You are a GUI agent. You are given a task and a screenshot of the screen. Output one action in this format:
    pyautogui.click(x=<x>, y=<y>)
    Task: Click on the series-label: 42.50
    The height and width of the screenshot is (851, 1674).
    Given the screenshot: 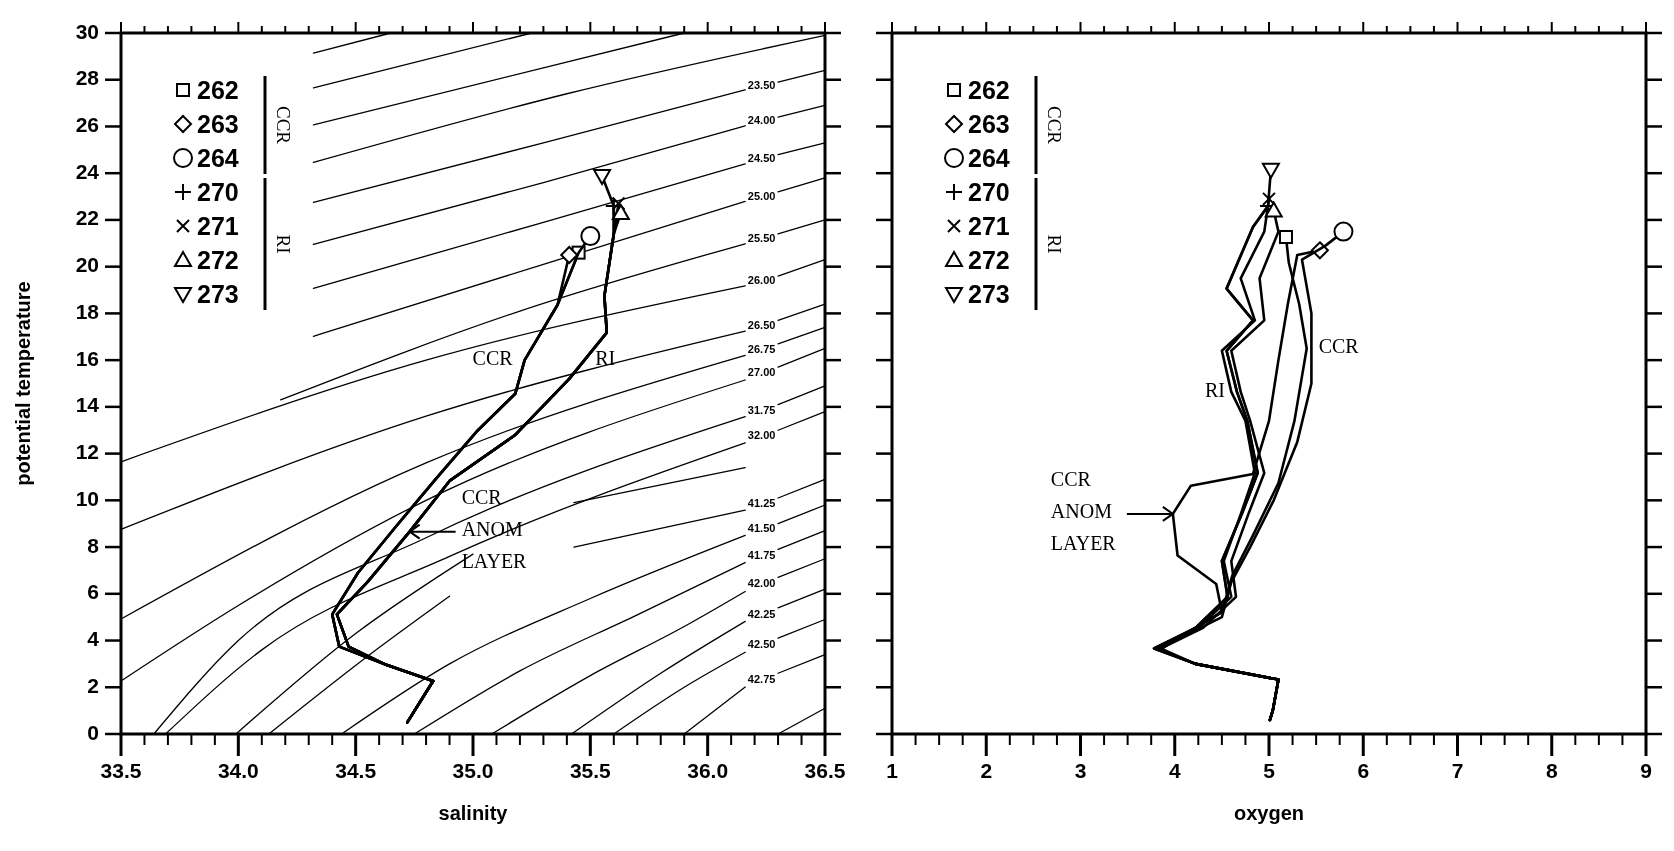 What is the action you would take?
    pyautogui.click(x=761, y=644)
    